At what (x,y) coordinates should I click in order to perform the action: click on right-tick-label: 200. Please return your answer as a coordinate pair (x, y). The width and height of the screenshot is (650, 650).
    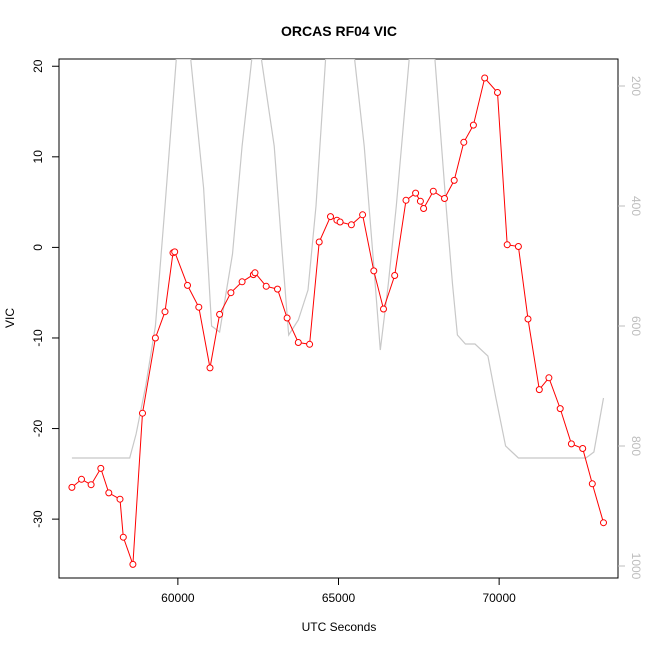
    Looking at the image, I should click on (636, 86).